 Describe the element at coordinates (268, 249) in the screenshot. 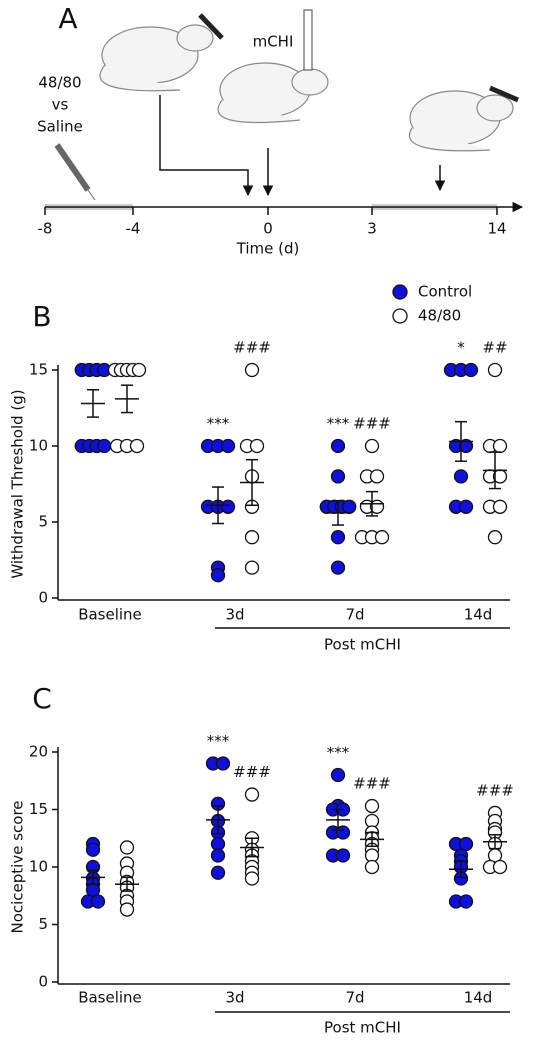

I see `x-axis-label: Time (d)` at that location.